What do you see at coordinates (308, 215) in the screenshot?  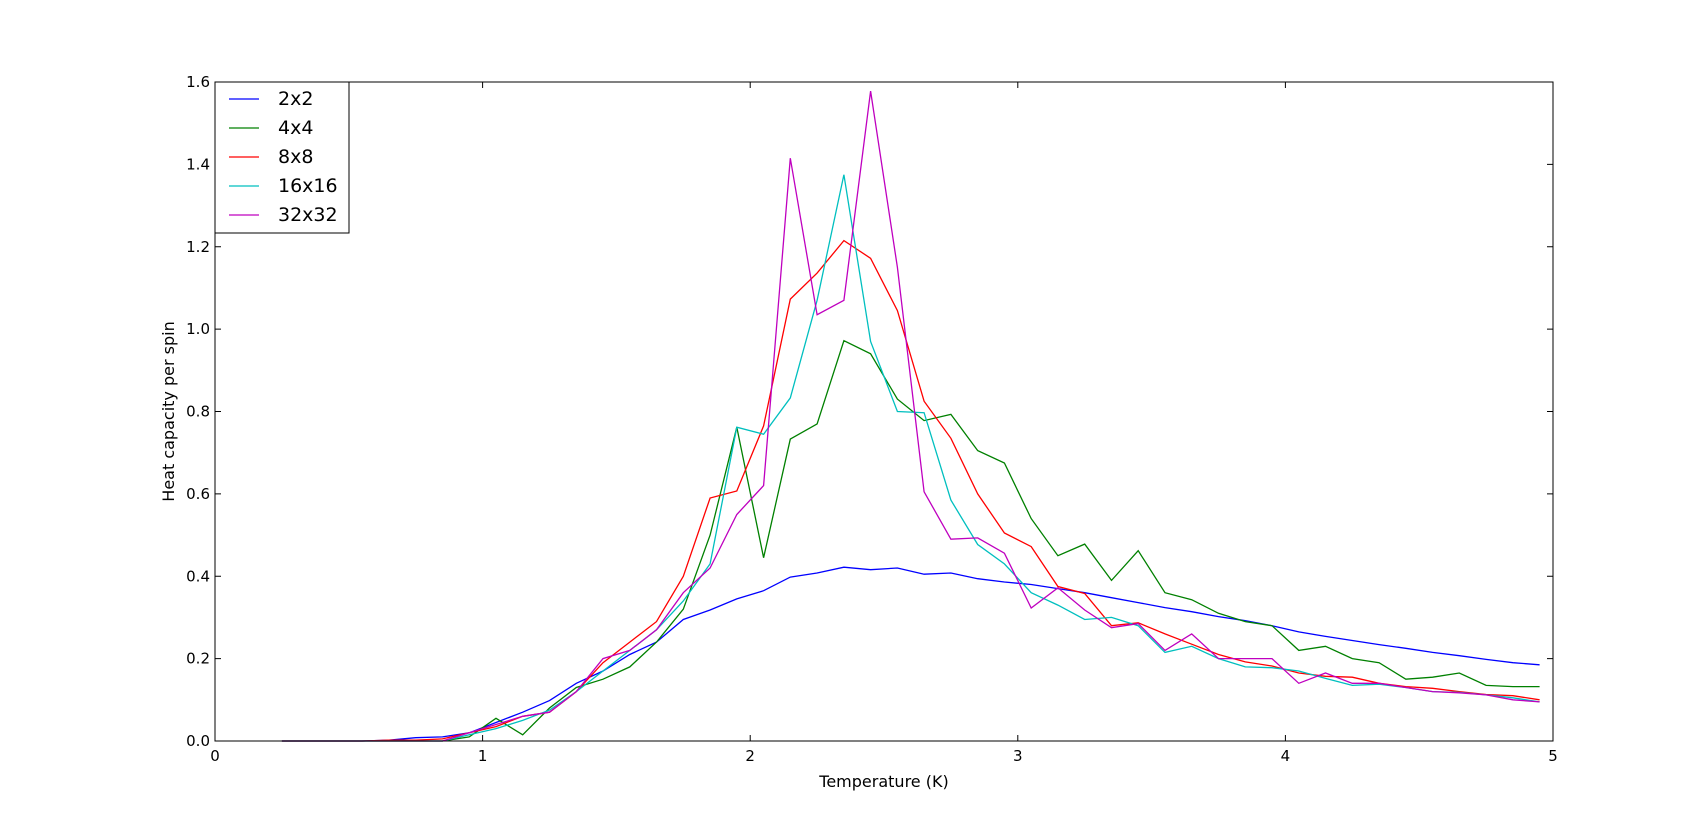 I see `legend-entry-label: 32x32` at bounding box center [308, 215].